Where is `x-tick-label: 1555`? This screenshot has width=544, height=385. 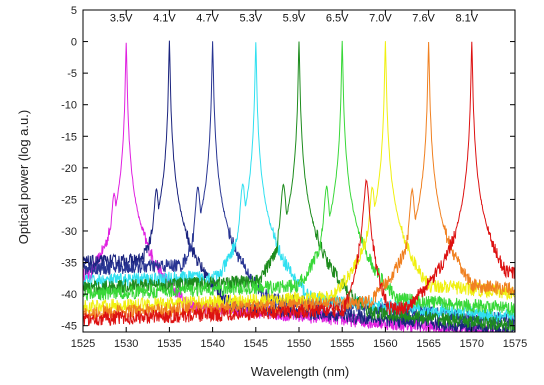 x-tick-label: 1555 is located at coordinates (342, 344).